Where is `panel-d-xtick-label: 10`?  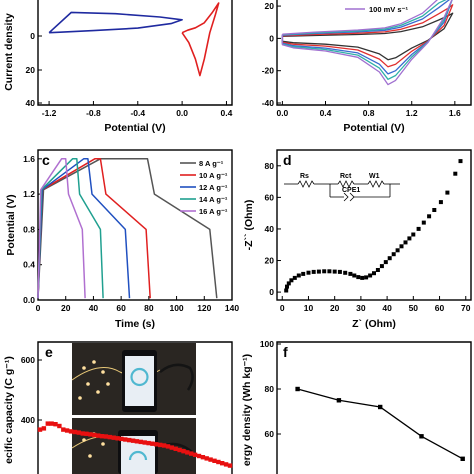 panel-d-xtick-label: 10 is located at coordinates (309, 308).